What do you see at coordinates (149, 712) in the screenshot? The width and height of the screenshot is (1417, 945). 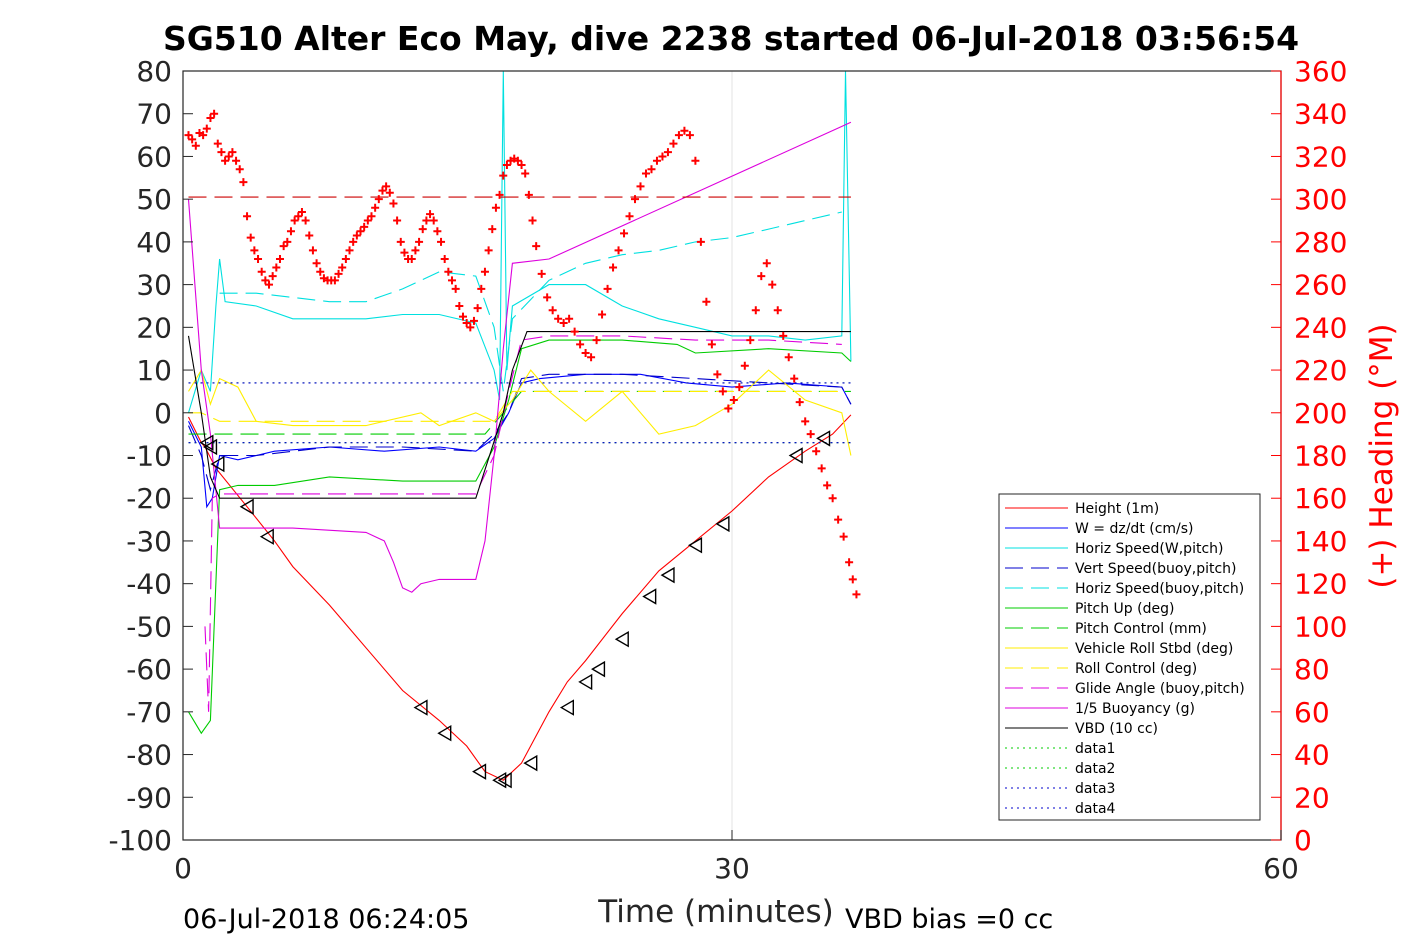 I see `left-tick-label: -70` at bounding box center [149, 712].